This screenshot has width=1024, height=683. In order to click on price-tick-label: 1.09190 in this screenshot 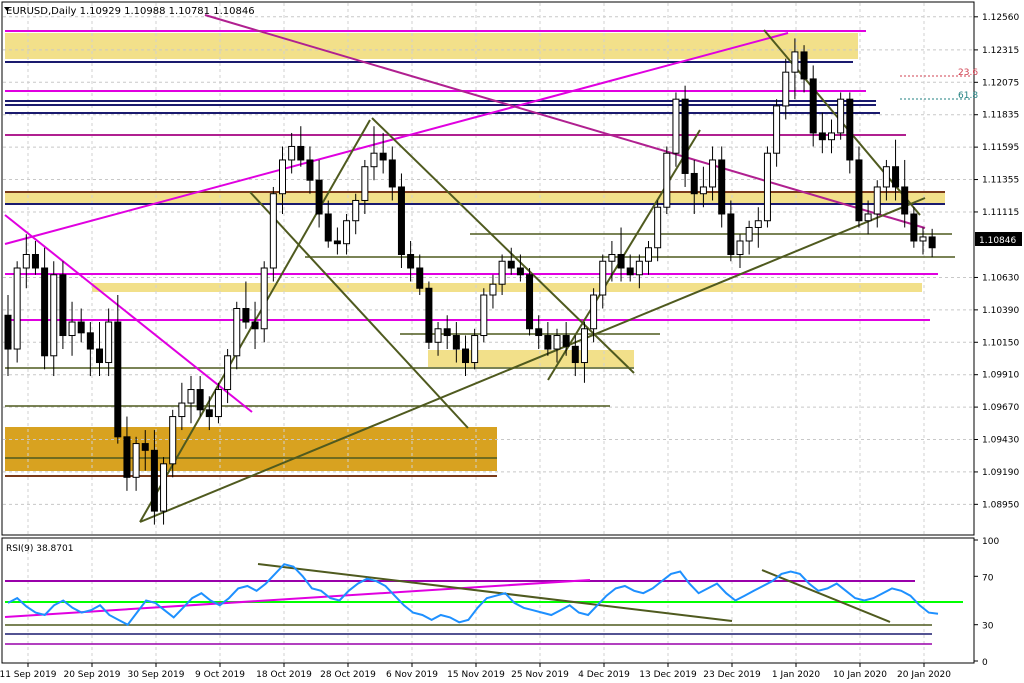, I will do `click(1000, 473)`.